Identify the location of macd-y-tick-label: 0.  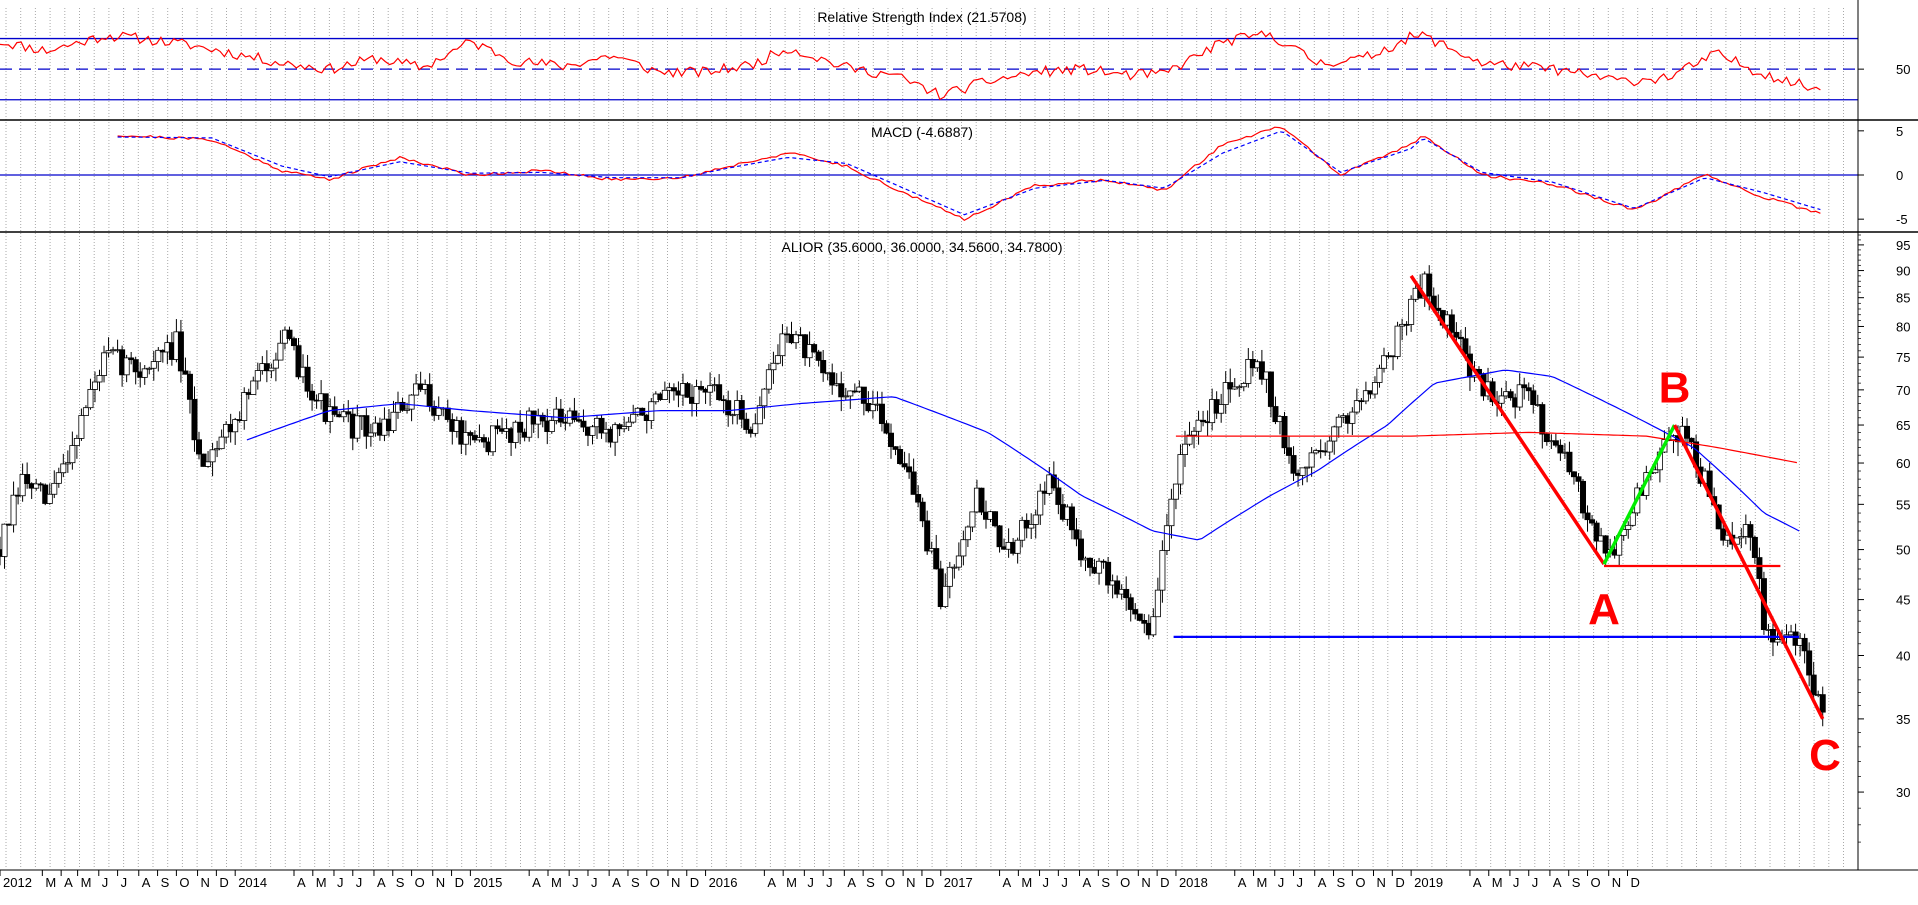
(1899, 175).